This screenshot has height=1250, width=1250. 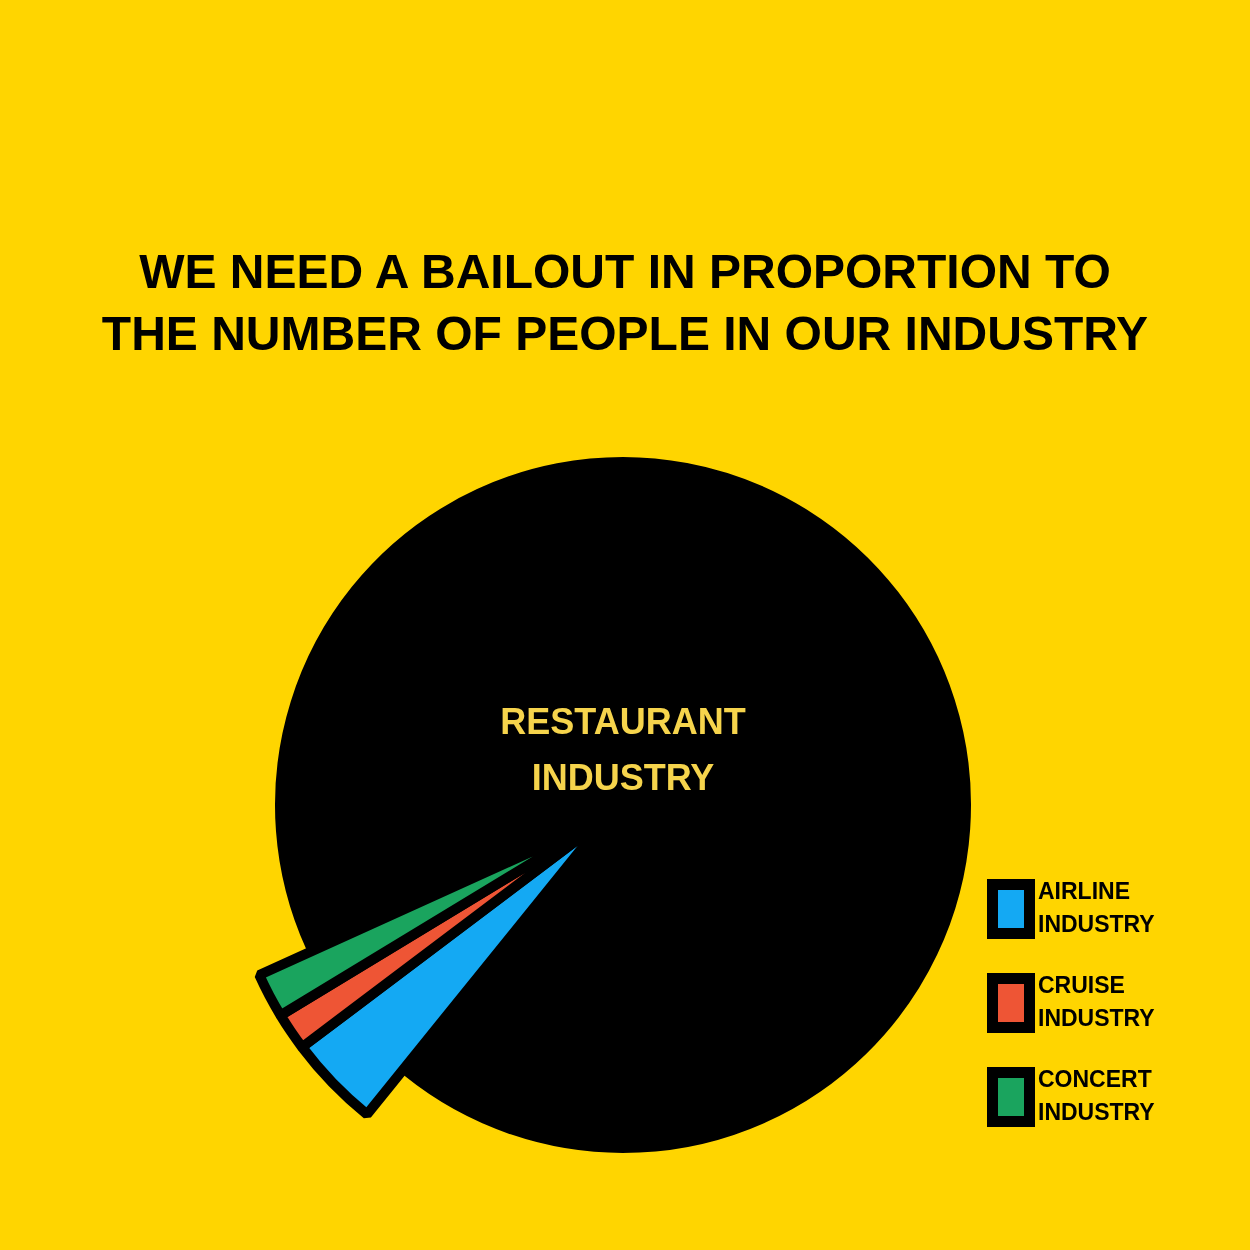 I want to click on chart-title: WE NEED A BAILOUT IN PROPORTION TO THE NUMBER OF PEOPLE IN OUR INDUSTRY, so click(x=625, y=303).